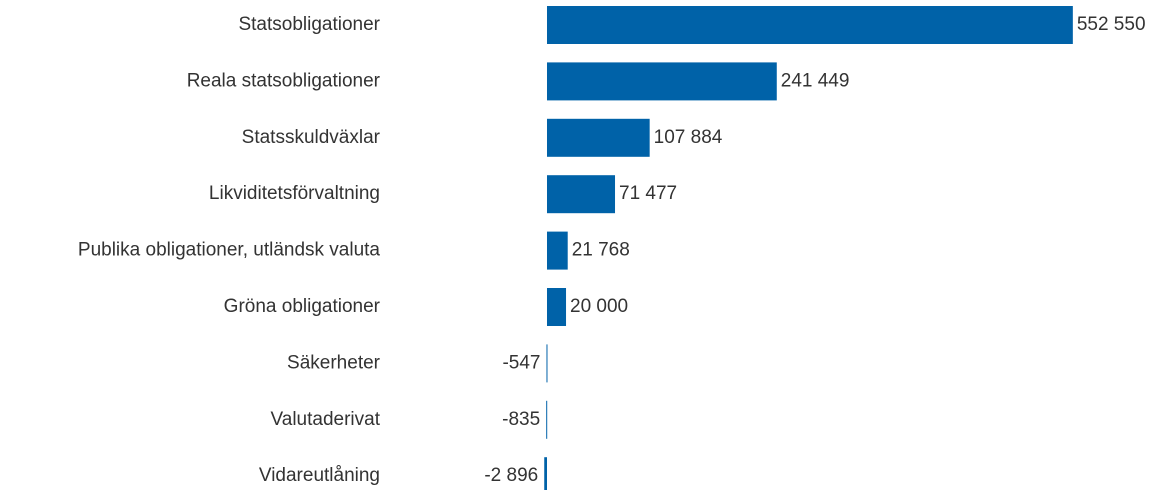 The image size is (1175, 490). What do you see at coordinates (601, 250) in the screenshot?
I see `value-label: 21 768` at bounding box center [601, 250].